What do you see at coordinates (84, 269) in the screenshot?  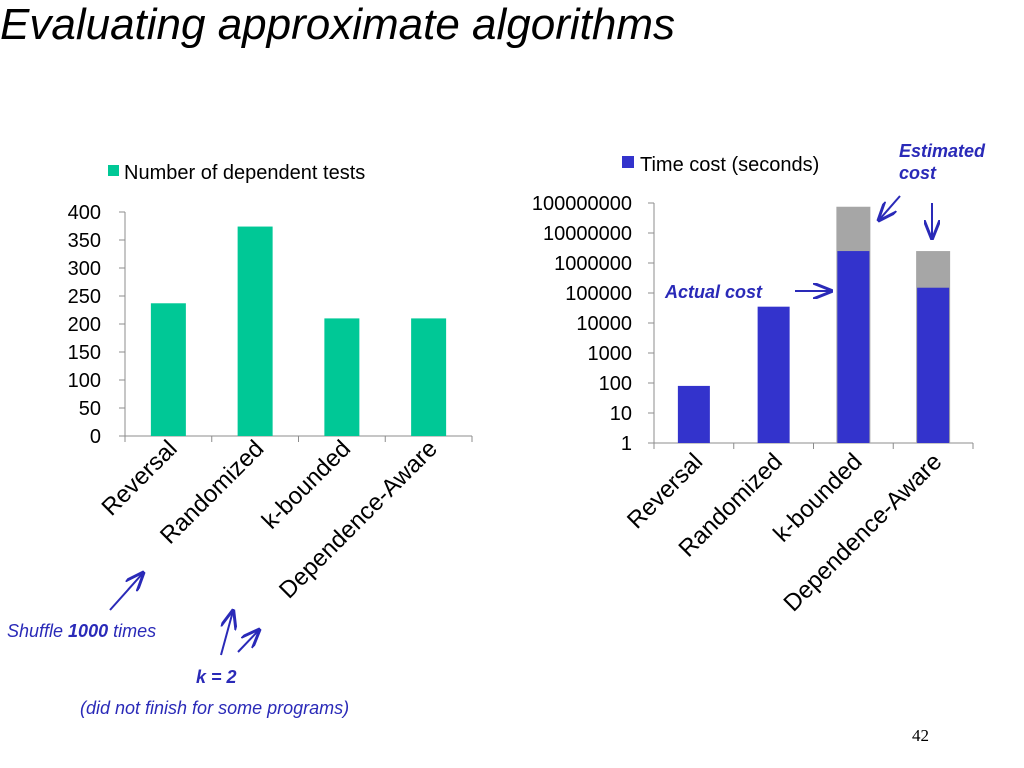 I see `y-tick-label: 300` at bounding box center [84, 269].